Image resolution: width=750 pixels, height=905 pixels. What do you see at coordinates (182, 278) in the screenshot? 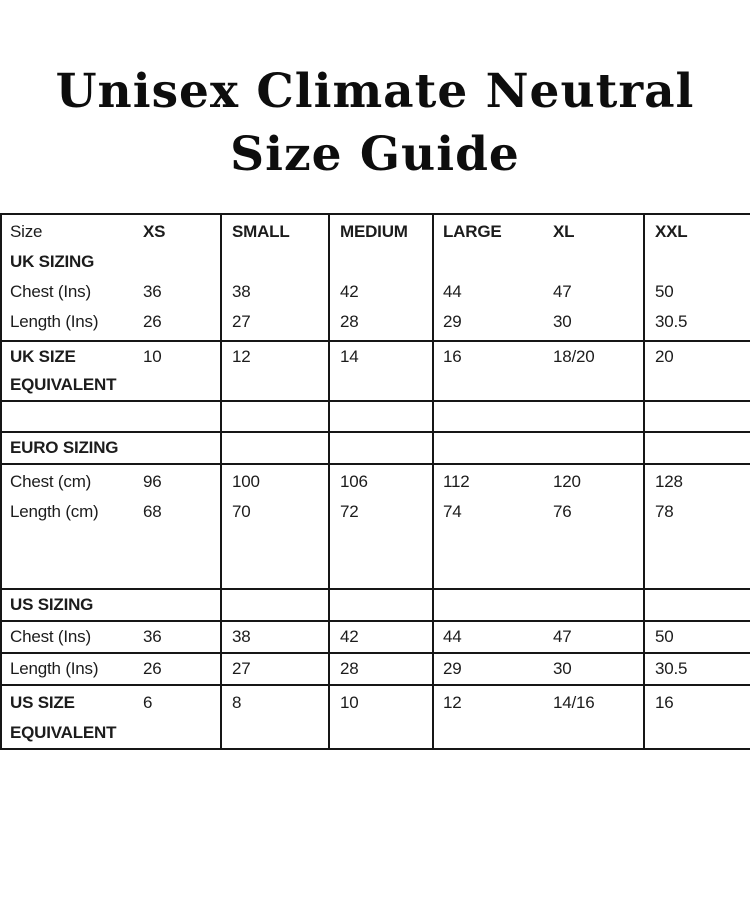
I see `uk-xs-cell: XS 36 26` at bounding box center [182, 278].